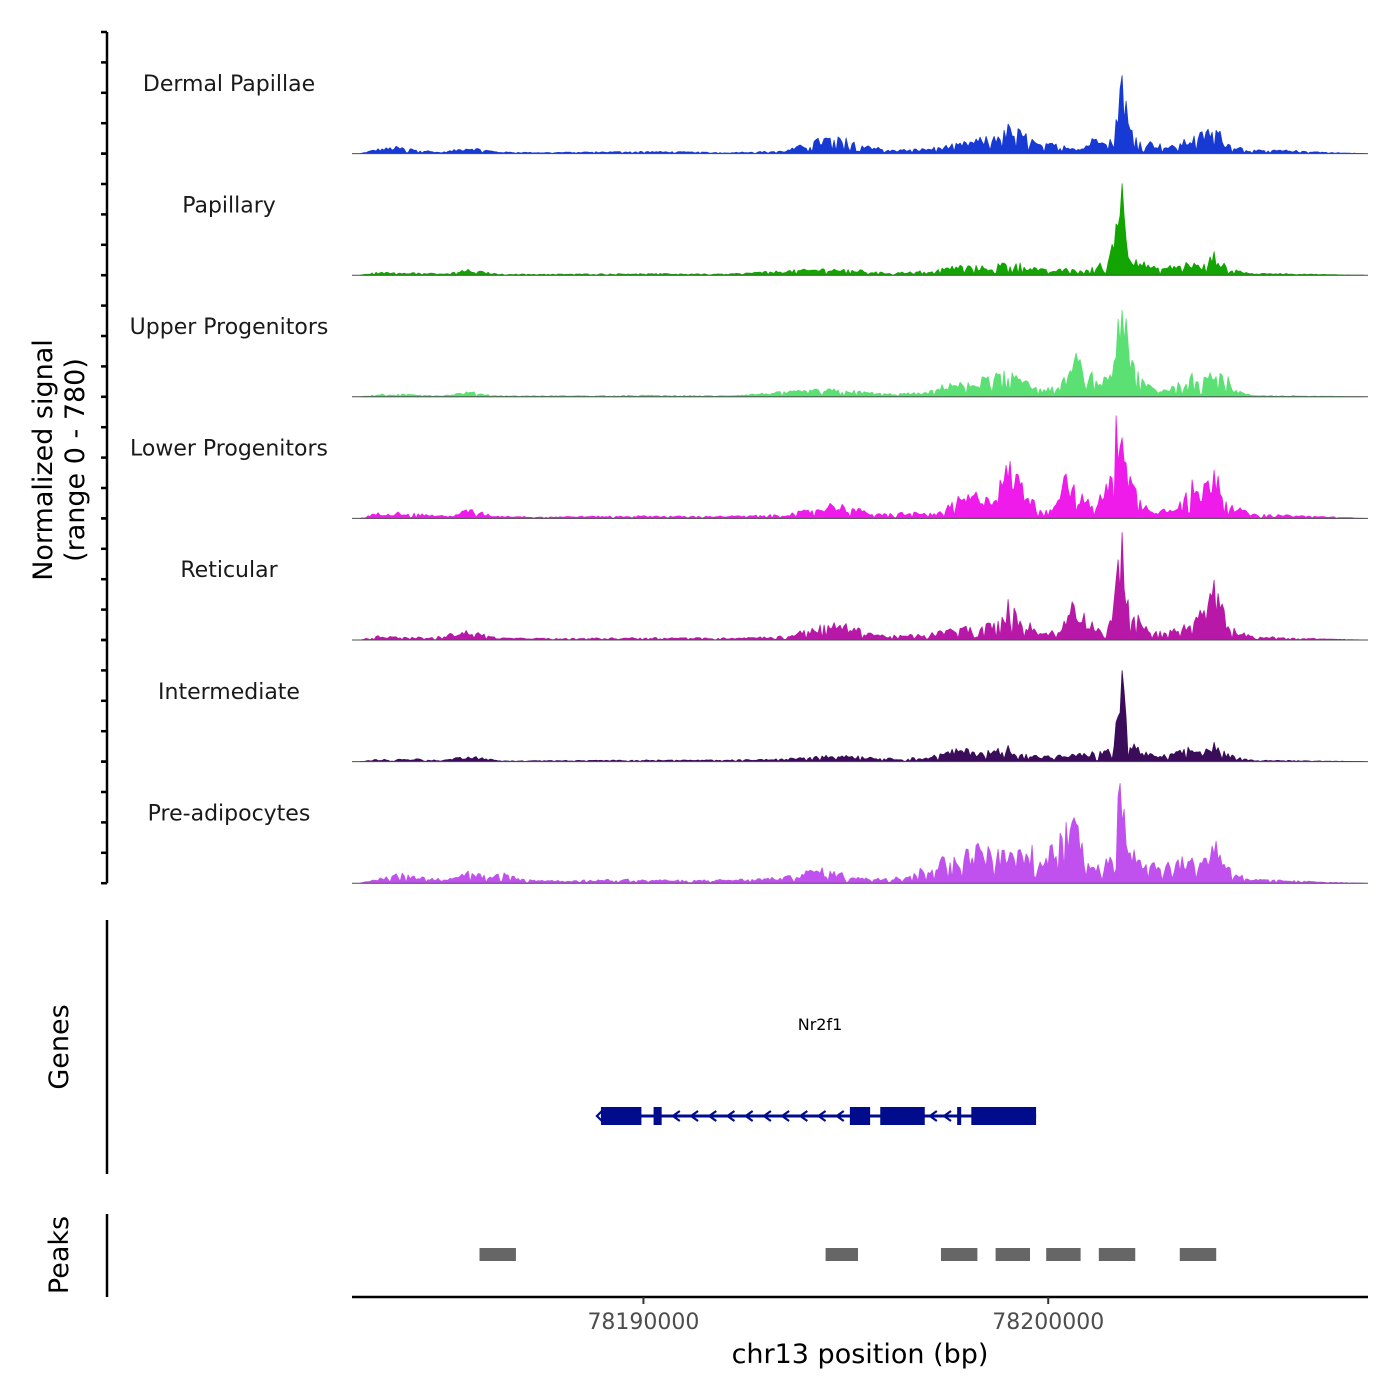 This screenshot has width=1400, height=1400. I want to click on gene-name-label: Nr2f1, so click(820, 1024).